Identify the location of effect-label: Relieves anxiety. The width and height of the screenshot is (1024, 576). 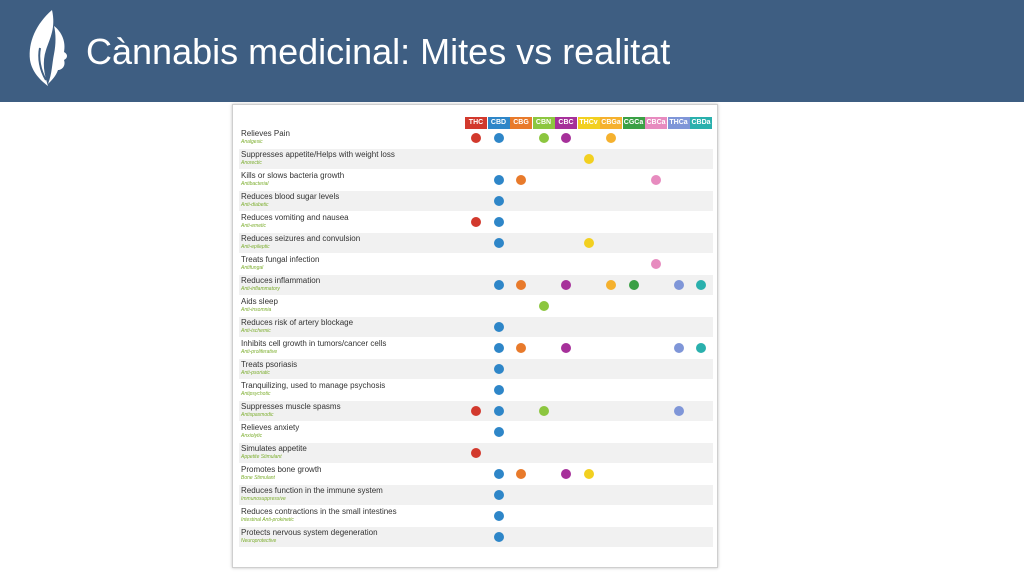
(270, 427).